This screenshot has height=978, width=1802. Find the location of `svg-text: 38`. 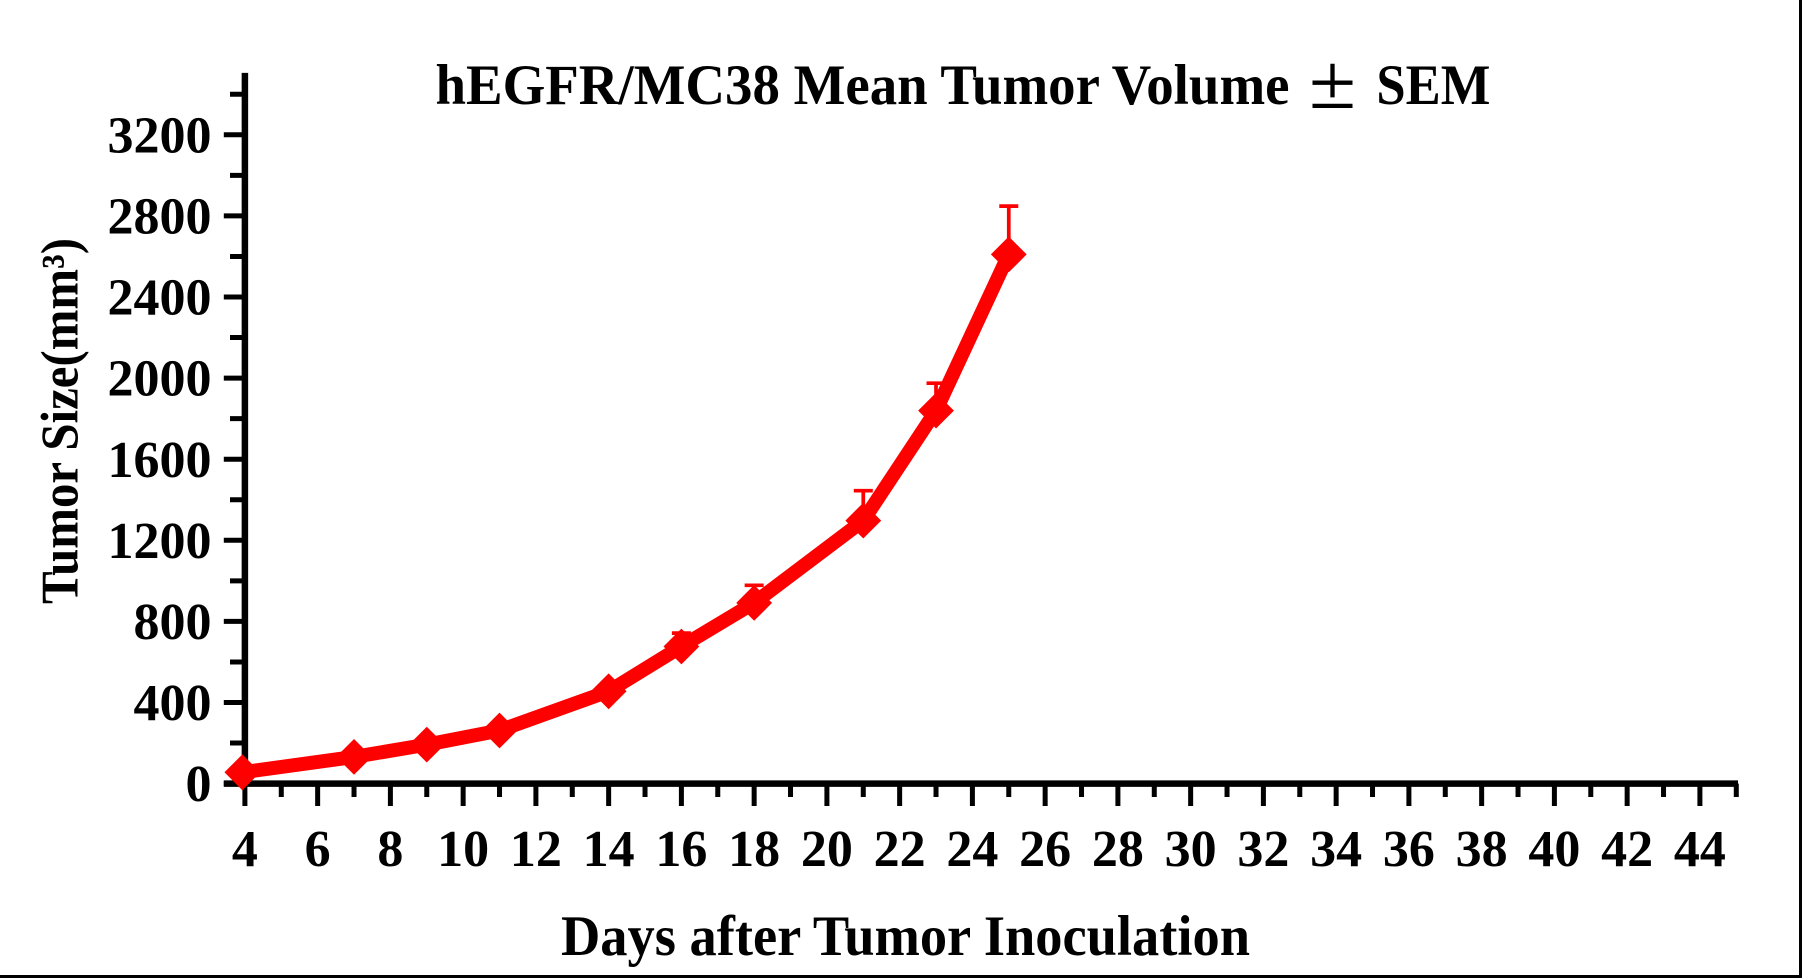

svg-text: 38 is located at coordinates (1482, 849).